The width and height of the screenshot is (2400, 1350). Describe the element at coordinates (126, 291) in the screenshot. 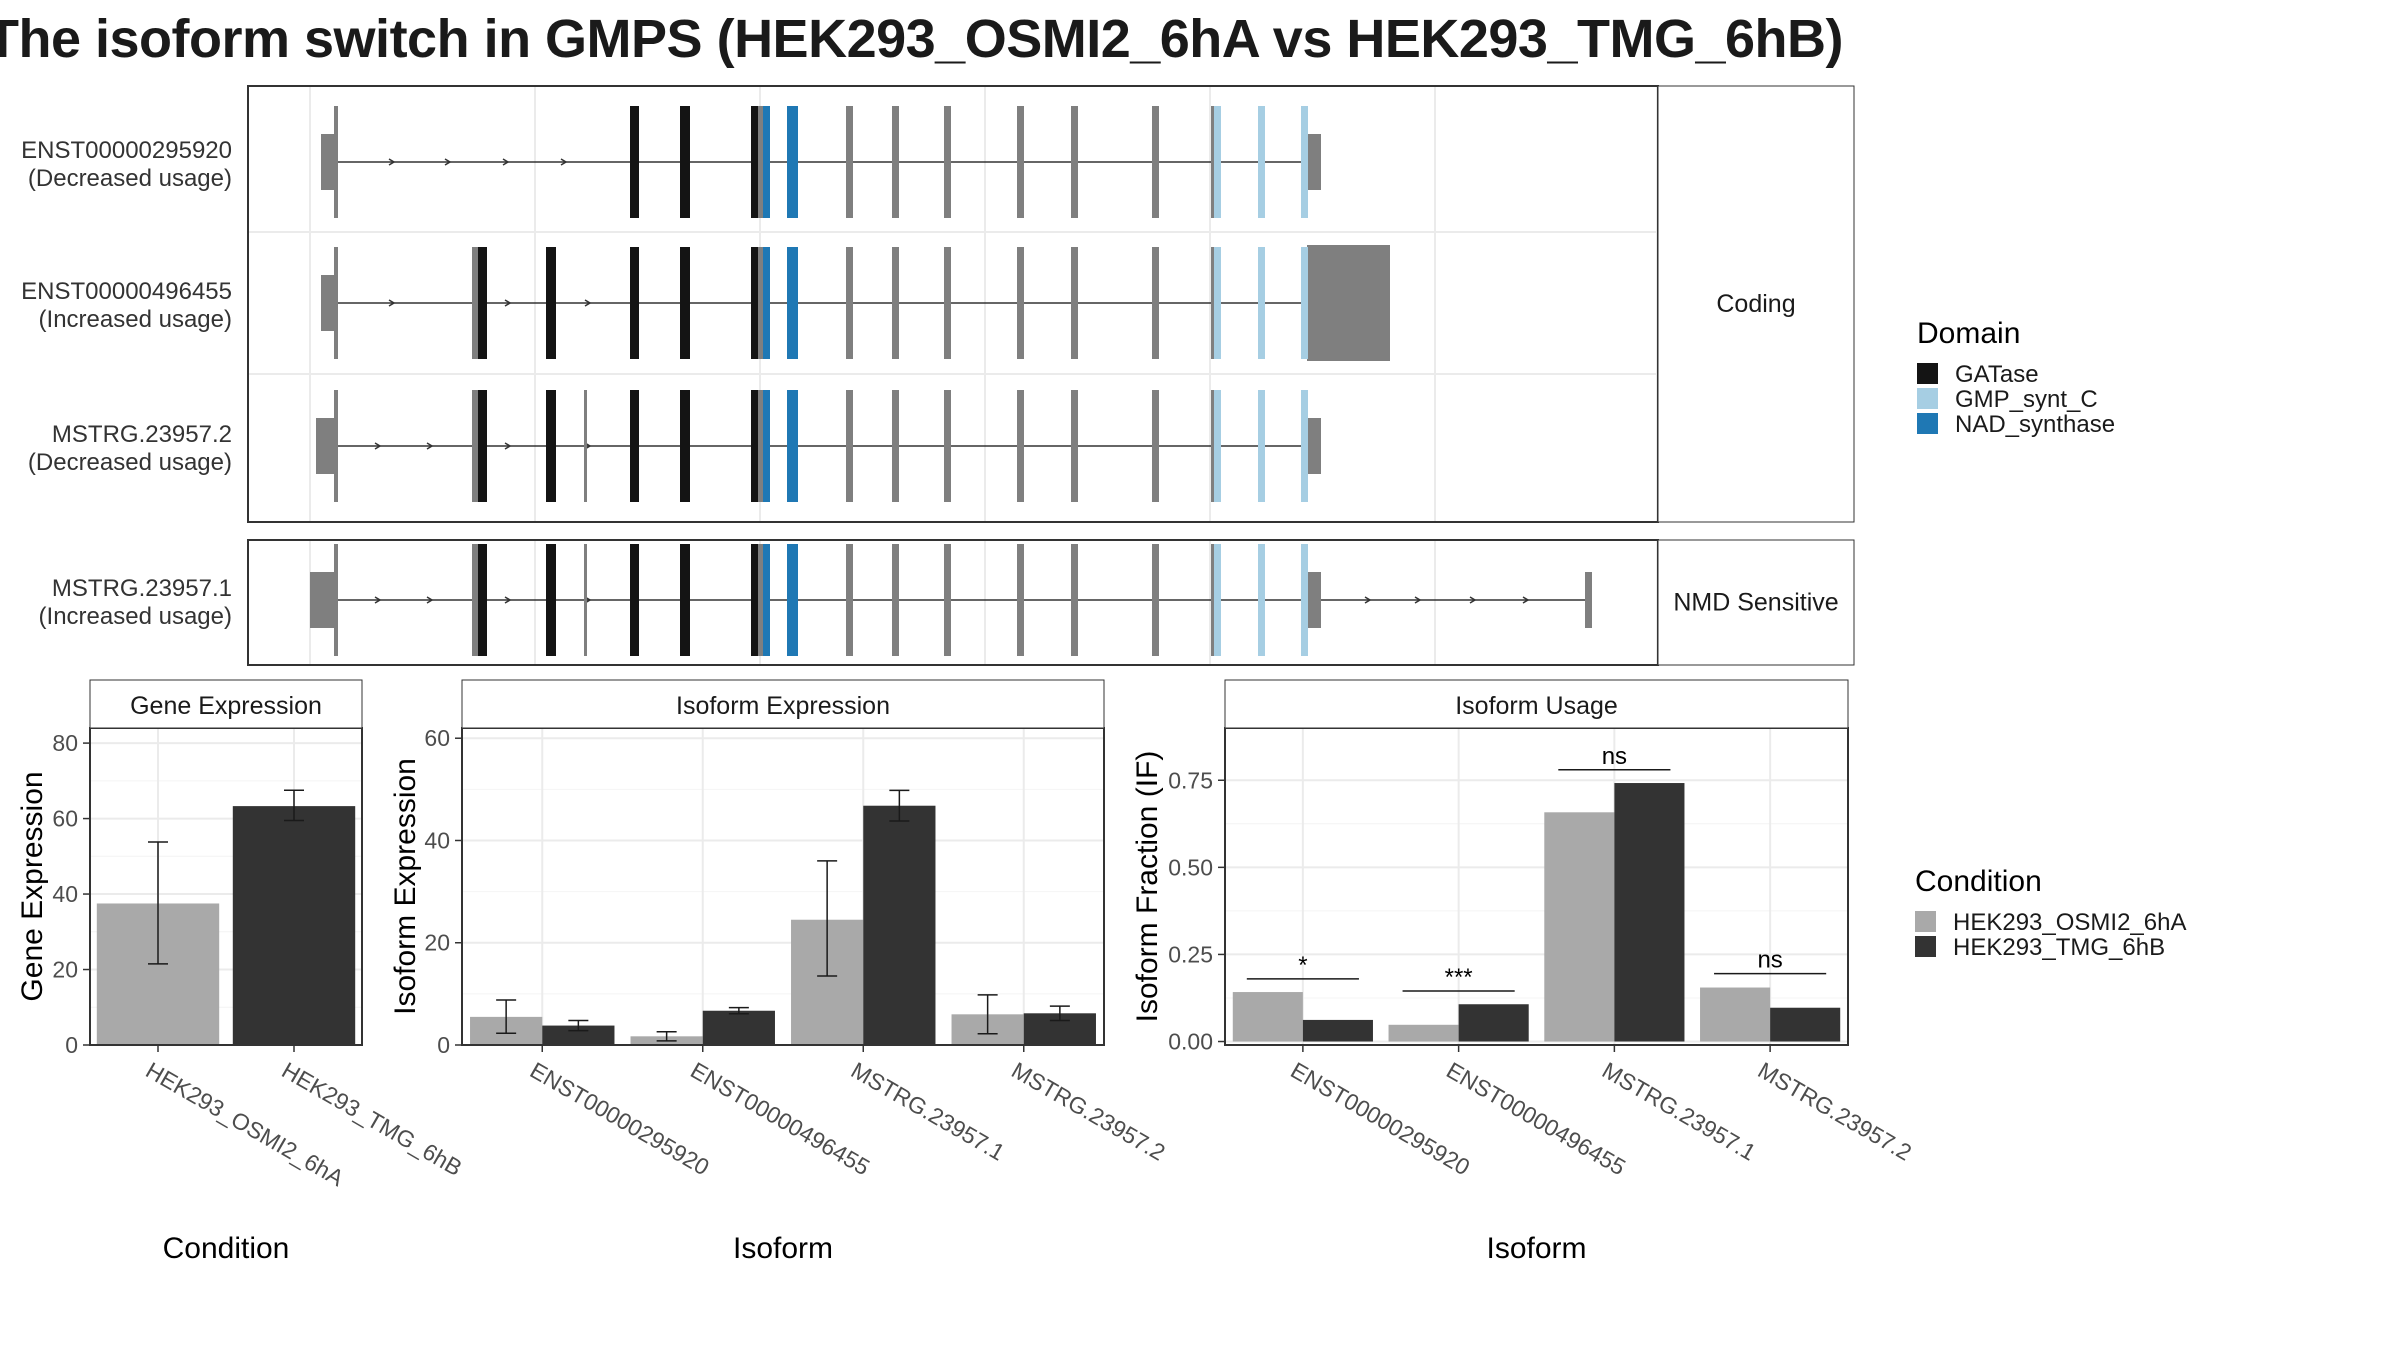

I see `isoform-id-label: ENST00000496455` at that location.